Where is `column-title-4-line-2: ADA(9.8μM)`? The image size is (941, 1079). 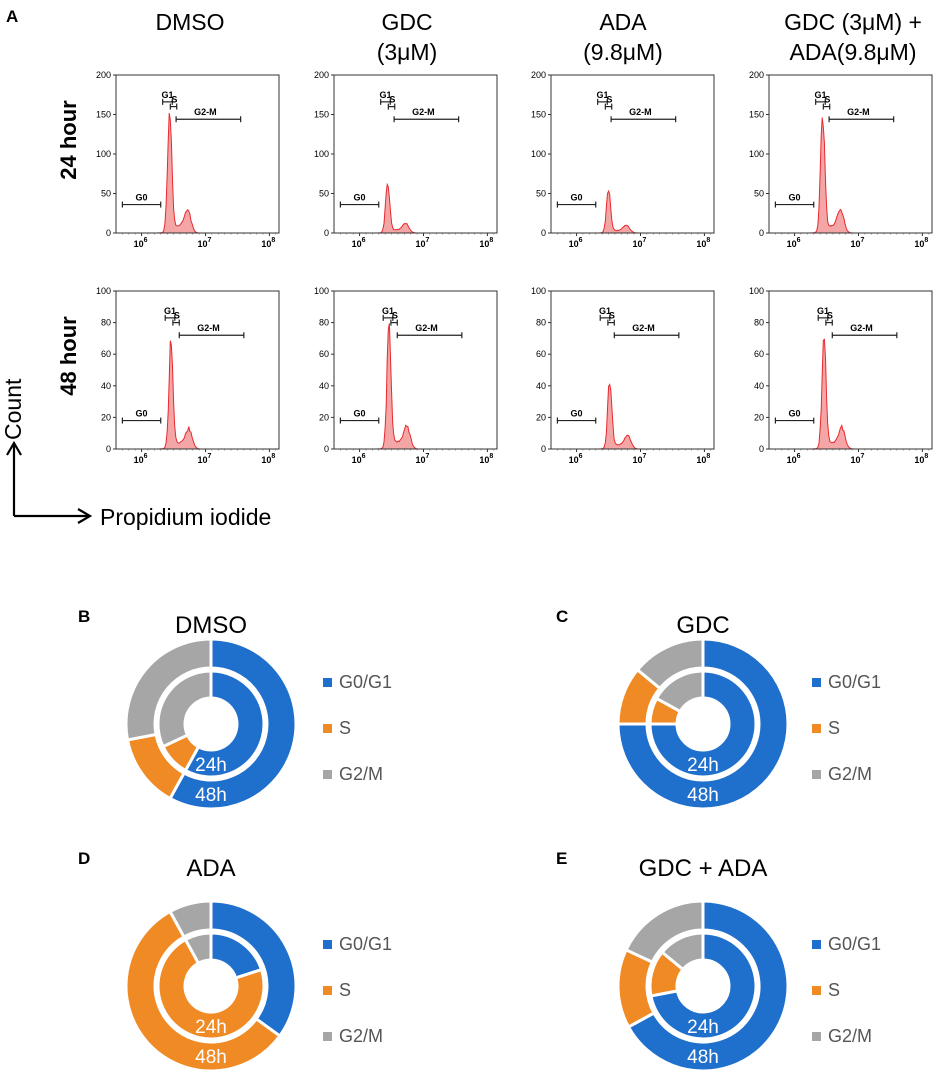
column-title-4-line-2: ADA(9.8μM) is located at coordinates (853, 52).